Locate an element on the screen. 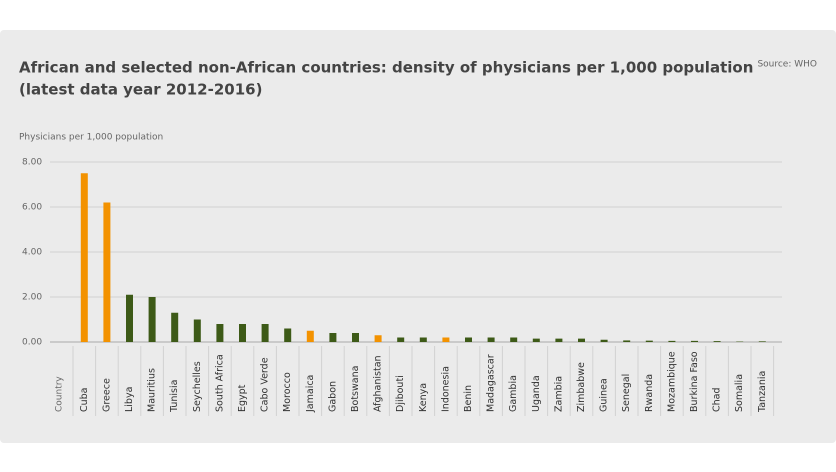  x-tick-label: Egypt is located at coordinates (242, 398).